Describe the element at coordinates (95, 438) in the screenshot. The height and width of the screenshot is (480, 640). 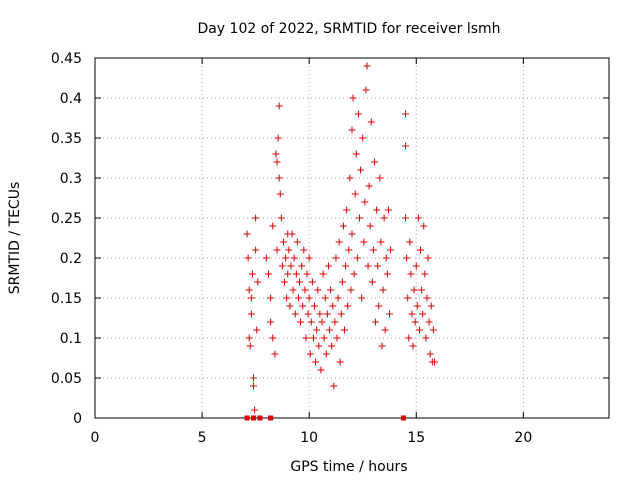
I see `x-tick-label: 0` at that location.